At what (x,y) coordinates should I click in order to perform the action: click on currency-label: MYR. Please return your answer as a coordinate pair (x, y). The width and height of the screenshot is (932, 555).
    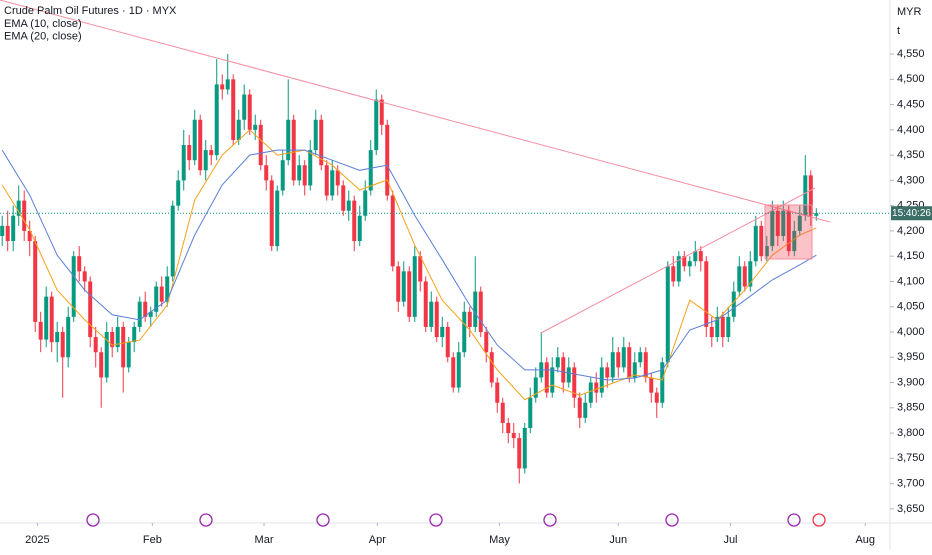
    Looking at the image, I should click on (909, 12).